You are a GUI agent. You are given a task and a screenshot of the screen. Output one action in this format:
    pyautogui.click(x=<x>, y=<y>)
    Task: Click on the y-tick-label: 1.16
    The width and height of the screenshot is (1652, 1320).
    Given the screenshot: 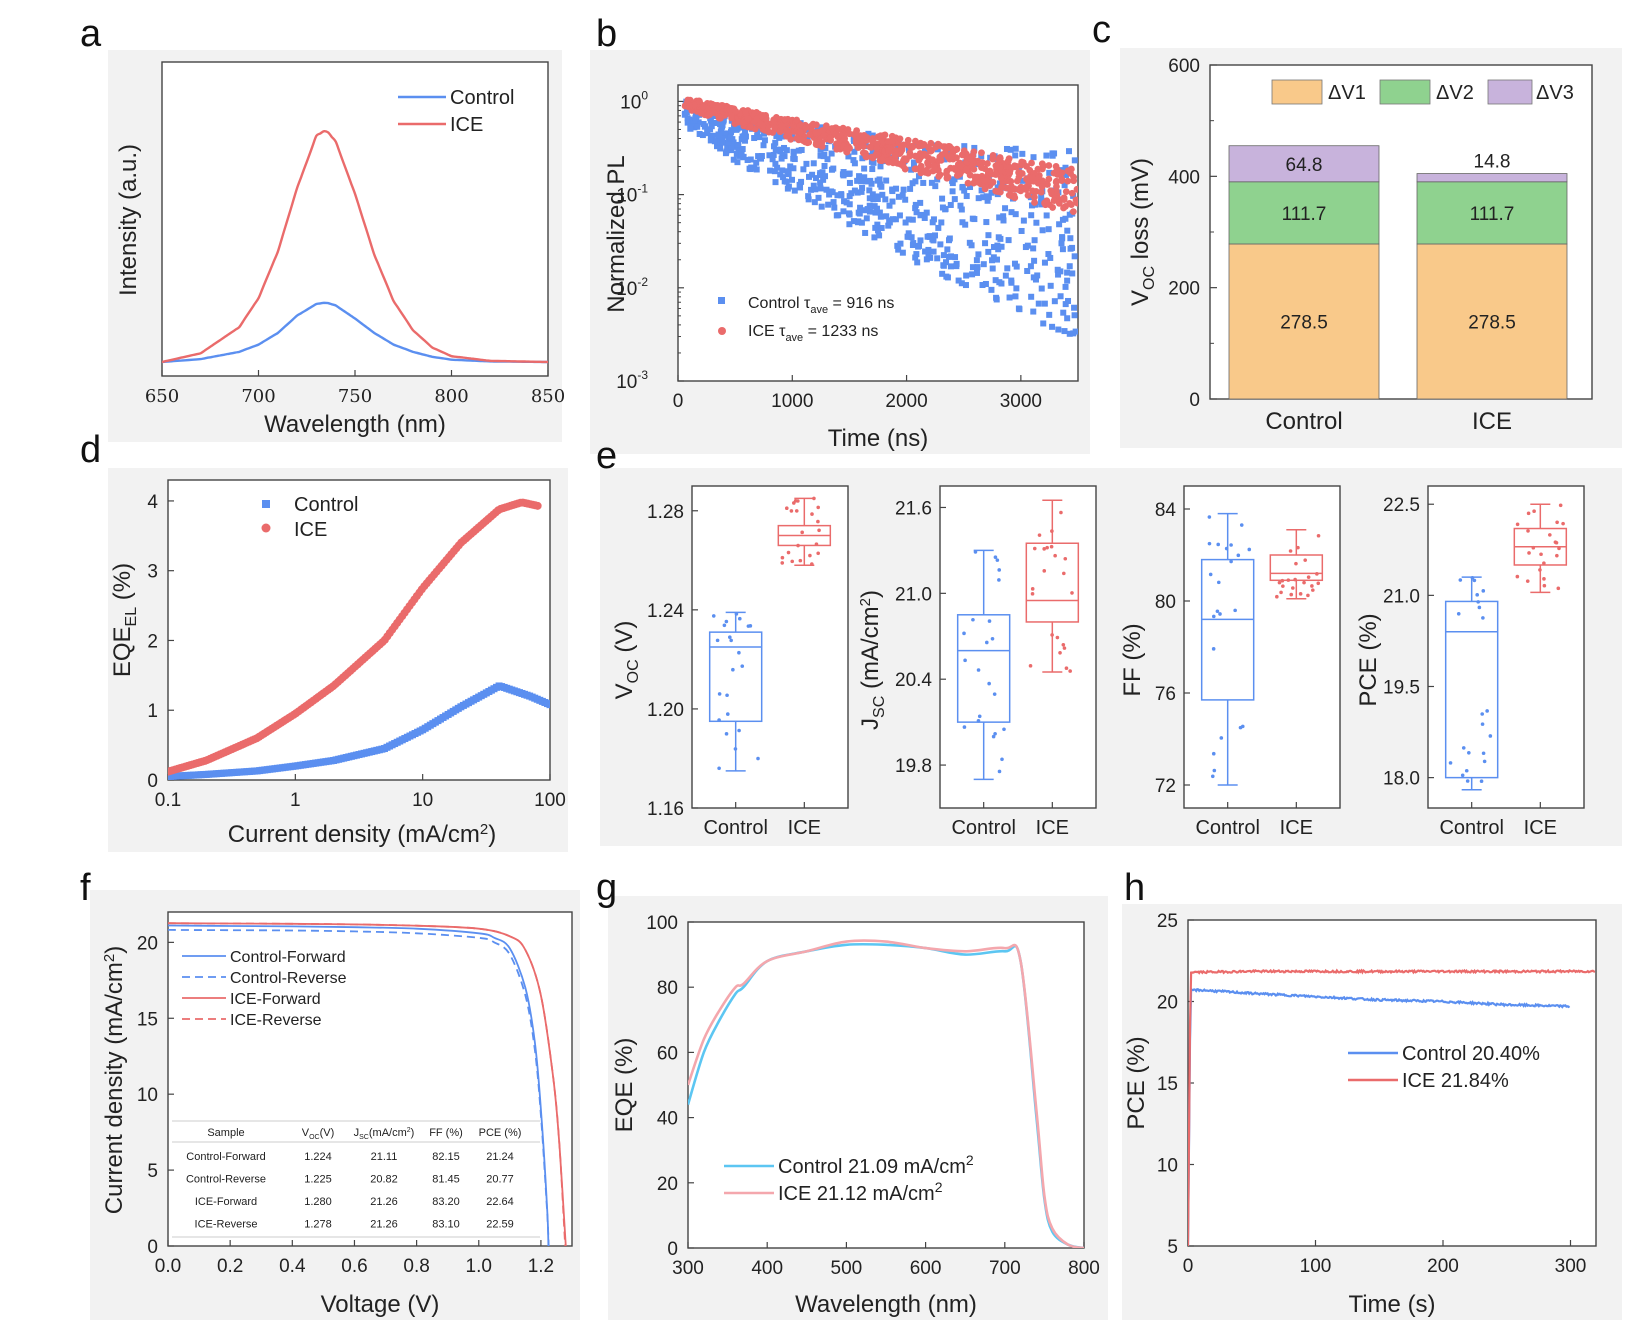 What is the action you would take?
    pyautogui.click(x=665, y=809)
    